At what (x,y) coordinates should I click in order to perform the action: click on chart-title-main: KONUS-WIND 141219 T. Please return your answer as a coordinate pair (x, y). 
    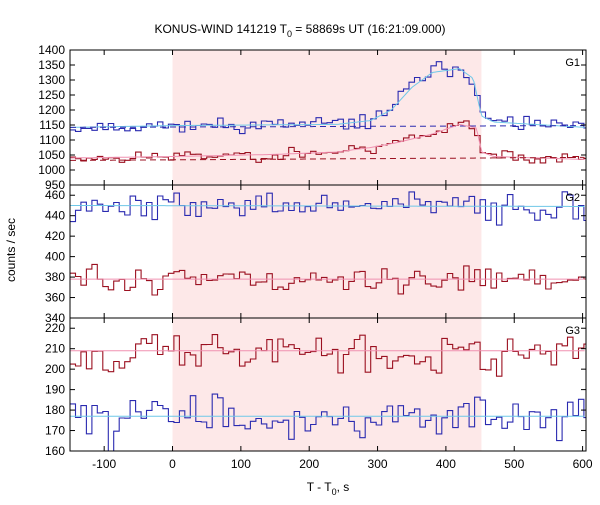
    Looking at the image, I should click on (220, 29).